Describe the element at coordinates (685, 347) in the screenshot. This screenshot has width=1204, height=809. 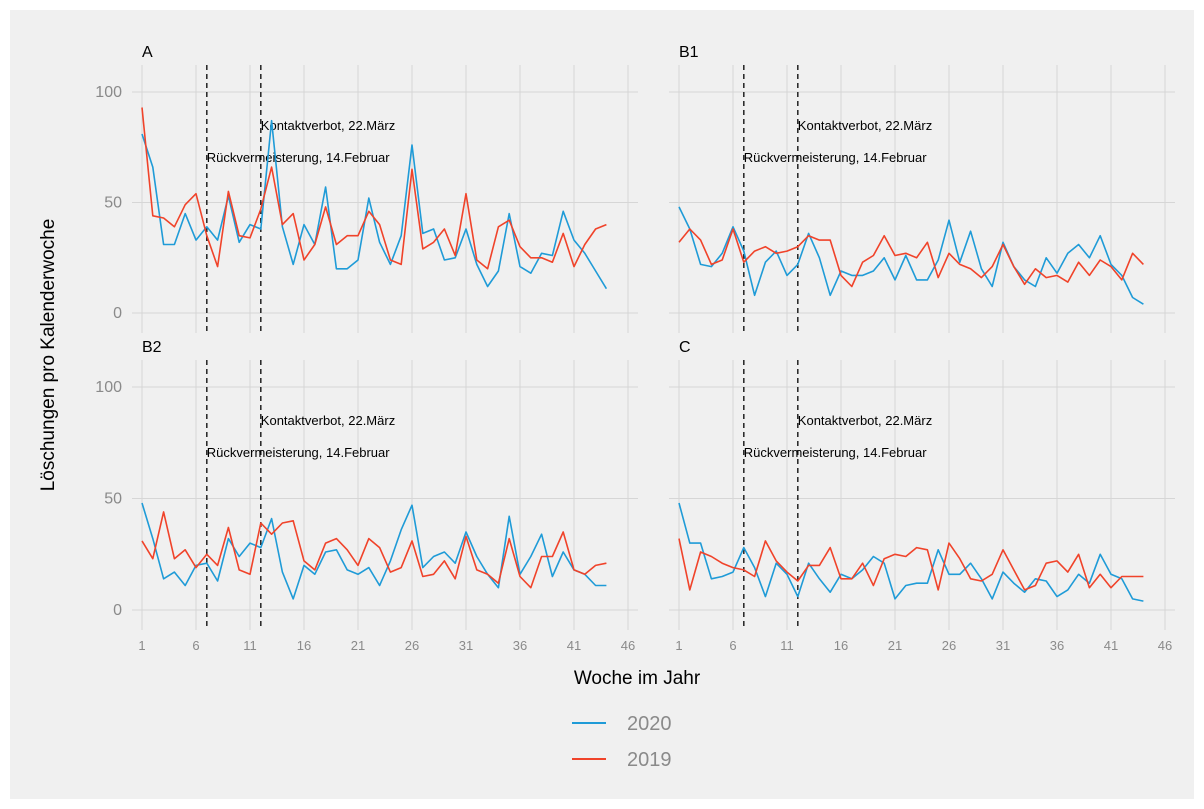
I see `panel-title: C` at that location.